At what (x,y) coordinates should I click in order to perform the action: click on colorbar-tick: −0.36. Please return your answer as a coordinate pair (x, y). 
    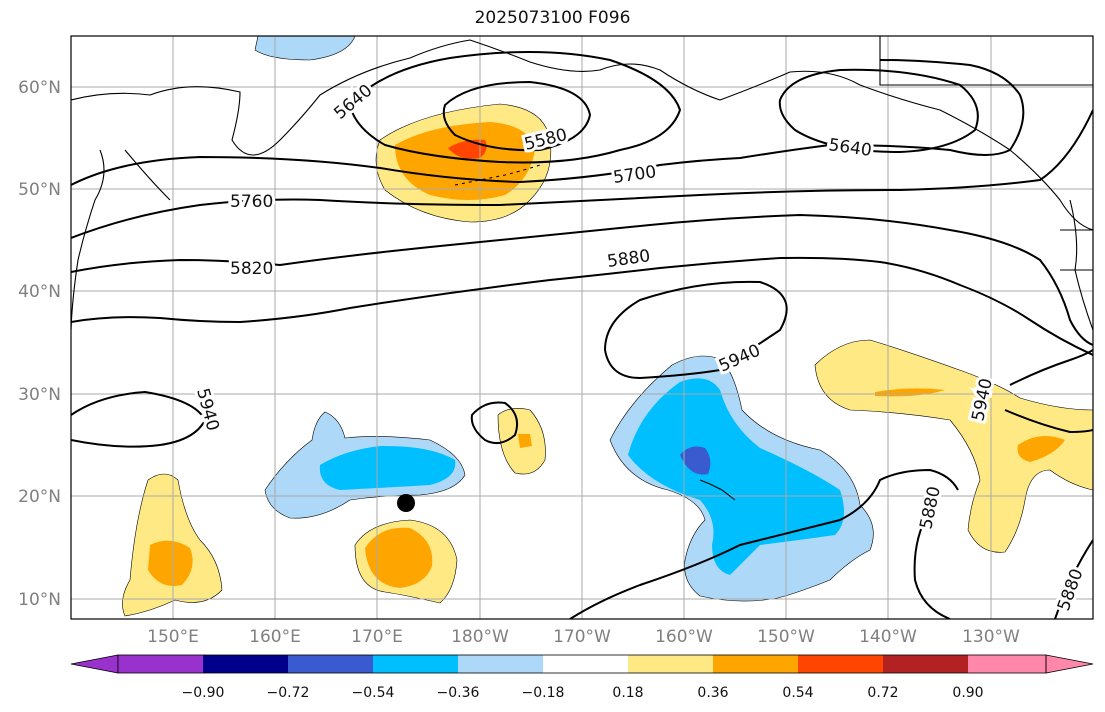
    Looking at the image, I should click on (458, 693).